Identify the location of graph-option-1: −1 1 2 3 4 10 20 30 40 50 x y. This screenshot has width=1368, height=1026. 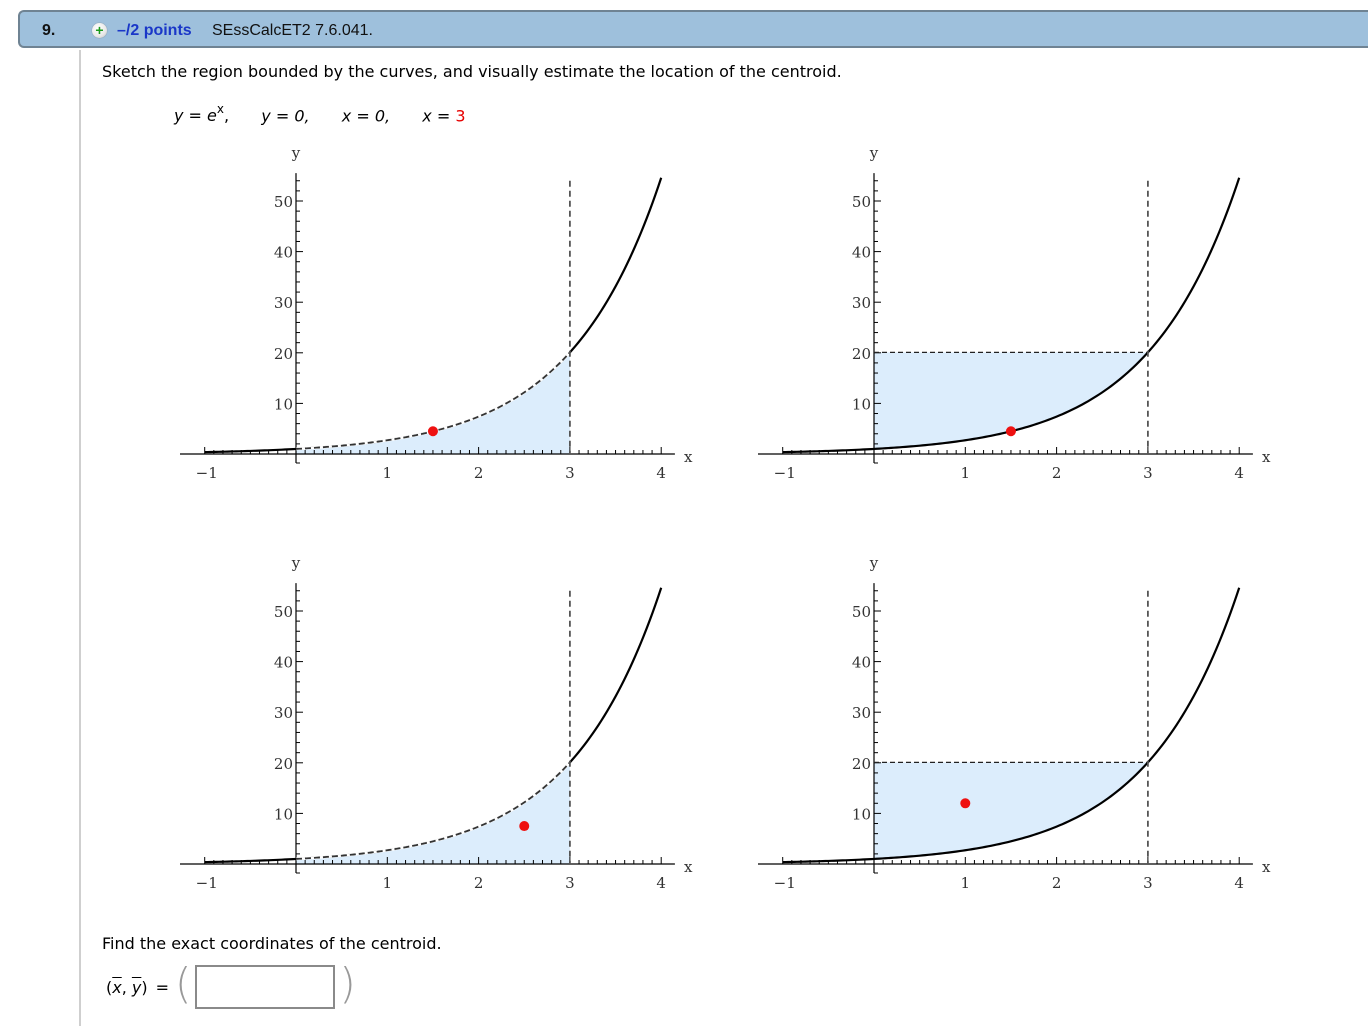
(445, 315).